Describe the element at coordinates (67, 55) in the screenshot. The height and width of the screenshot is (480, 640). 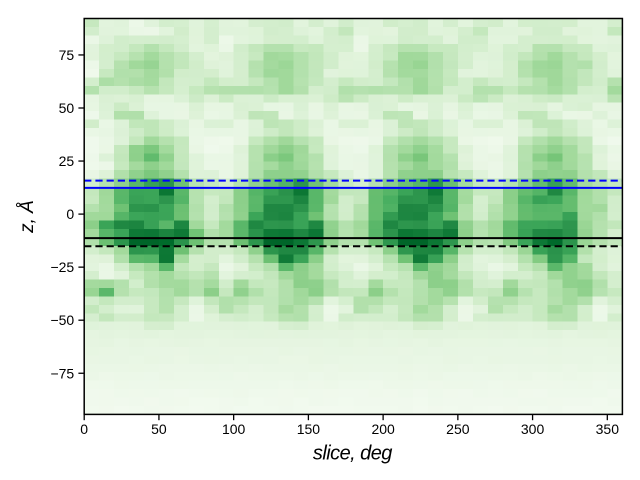
I see `svg-text: 75` at that location.